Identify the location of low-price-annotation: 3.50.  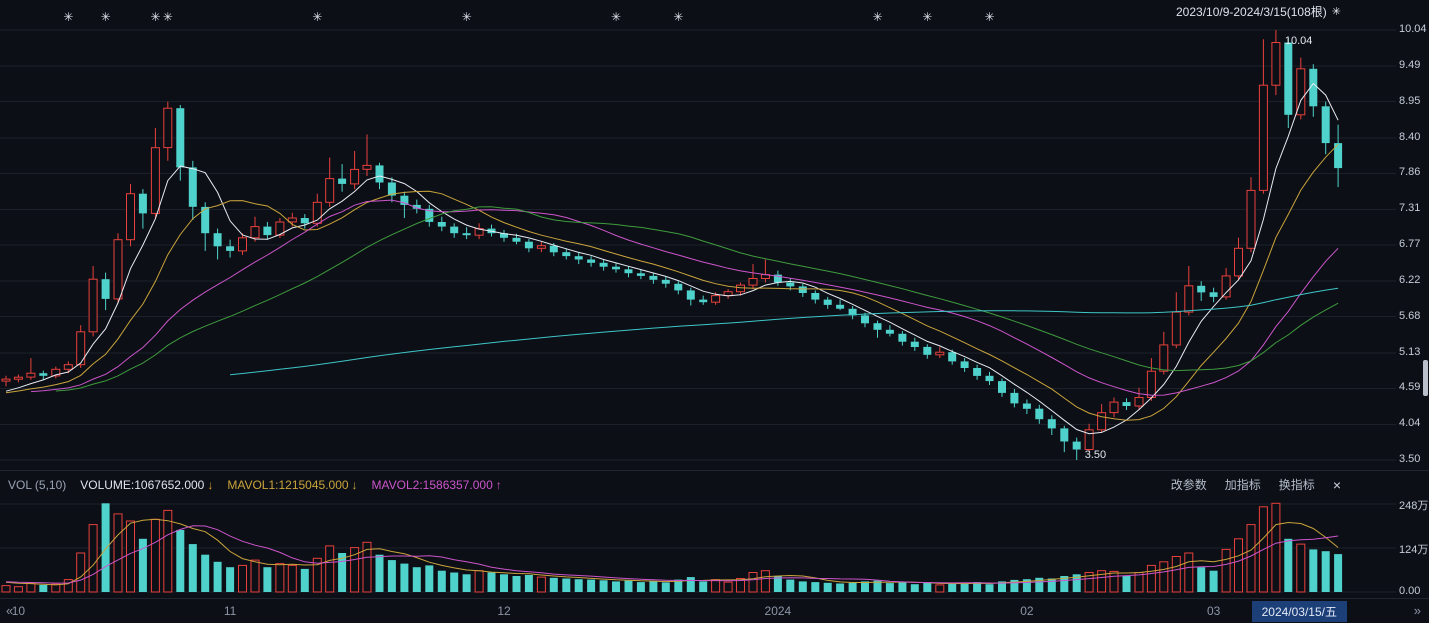
(1095, 455).